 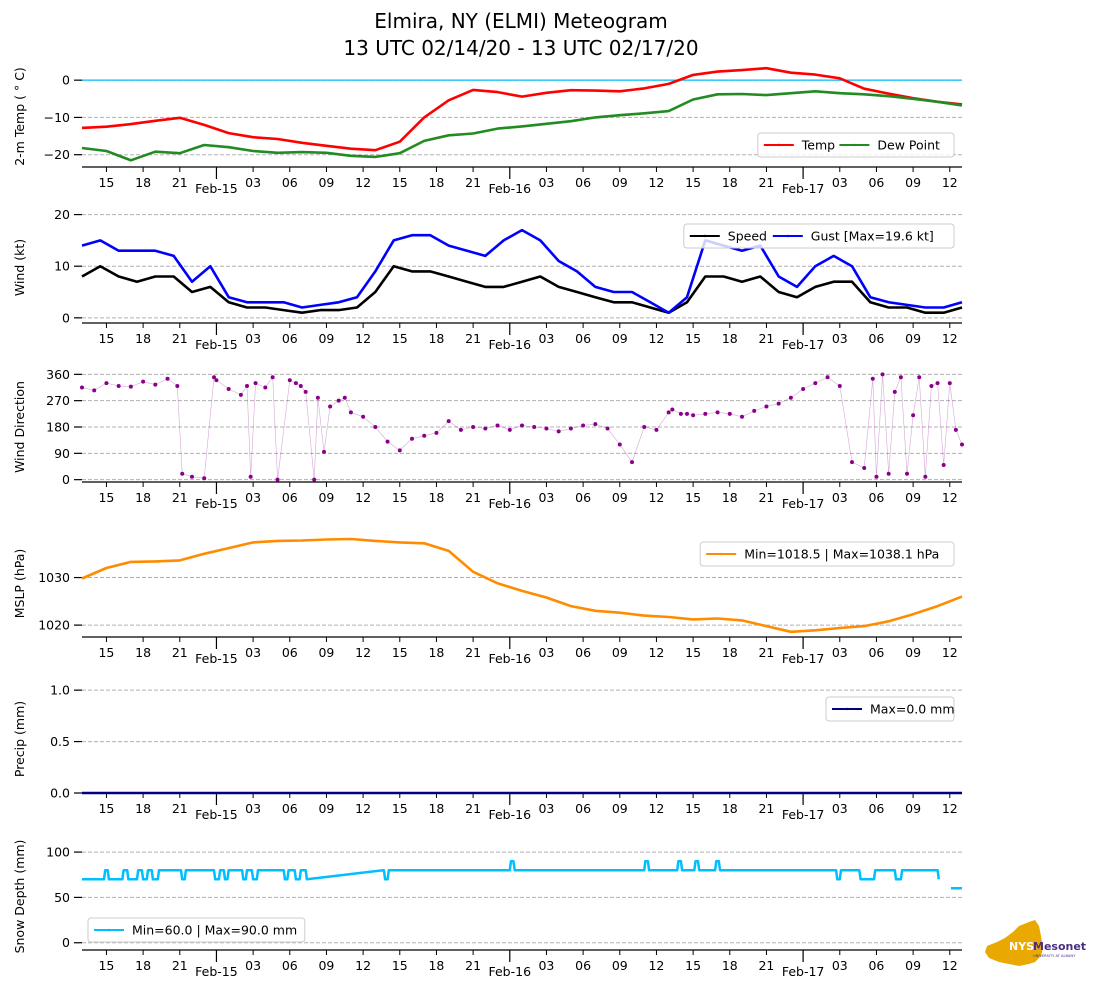 I want to click on legend-mslp: Min=1018.5 | Max=1038.1 hPa, so click(x=827, y=554).